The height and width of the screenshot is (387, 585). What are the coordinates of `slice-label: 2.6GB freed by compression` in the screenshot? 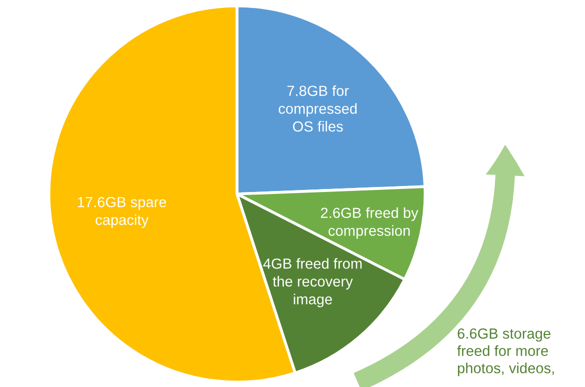 It's located at (369, 223).